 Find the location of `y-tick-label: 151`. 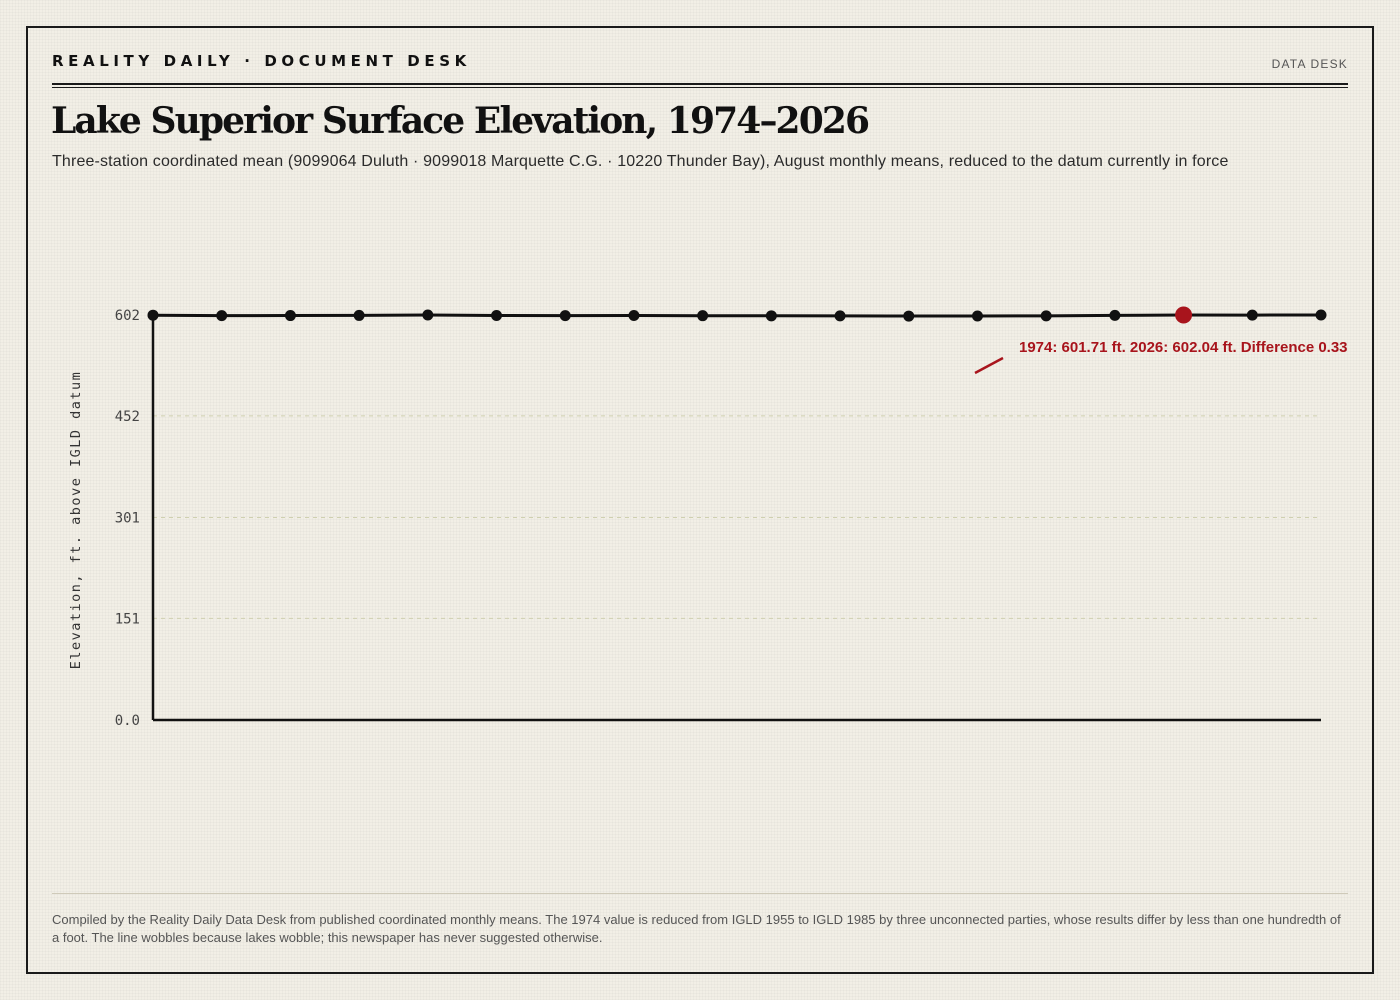

y-tick-label: 151 is located at coordinates (127, 619).